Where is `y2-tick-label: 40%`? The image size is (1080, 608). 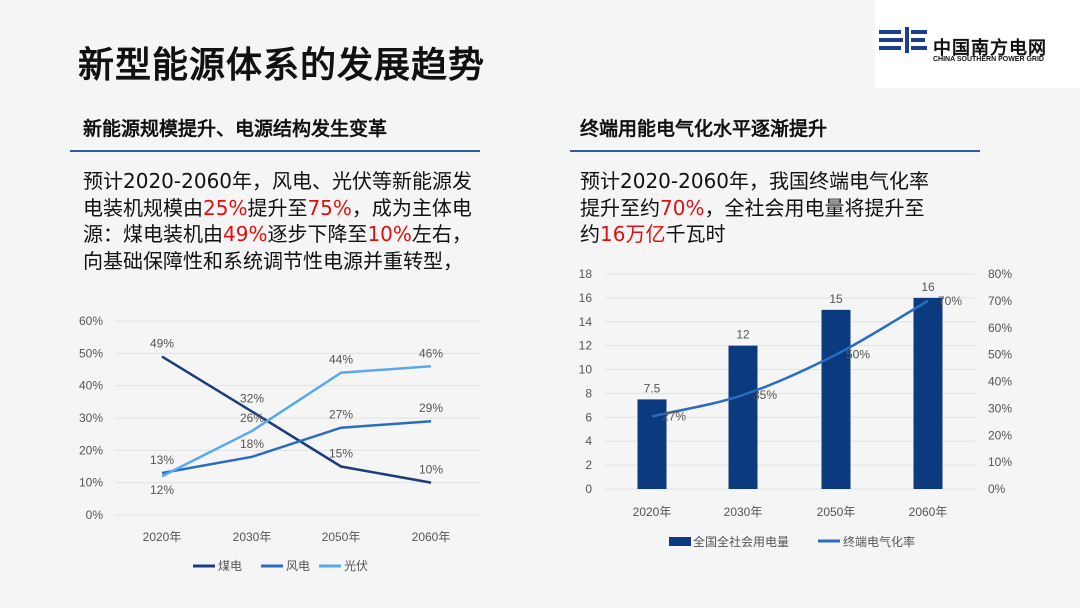
y2-tick-label: 40% is located at coordinates (1000, 382).